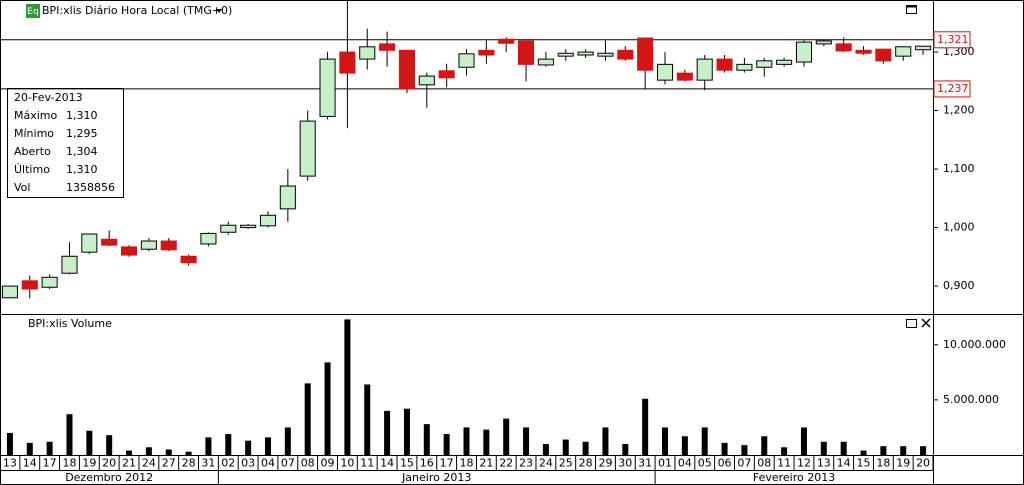  I want to click on chart-title: BPI:xlis Diário Hora Local (TMG+0), so click(137, 10).